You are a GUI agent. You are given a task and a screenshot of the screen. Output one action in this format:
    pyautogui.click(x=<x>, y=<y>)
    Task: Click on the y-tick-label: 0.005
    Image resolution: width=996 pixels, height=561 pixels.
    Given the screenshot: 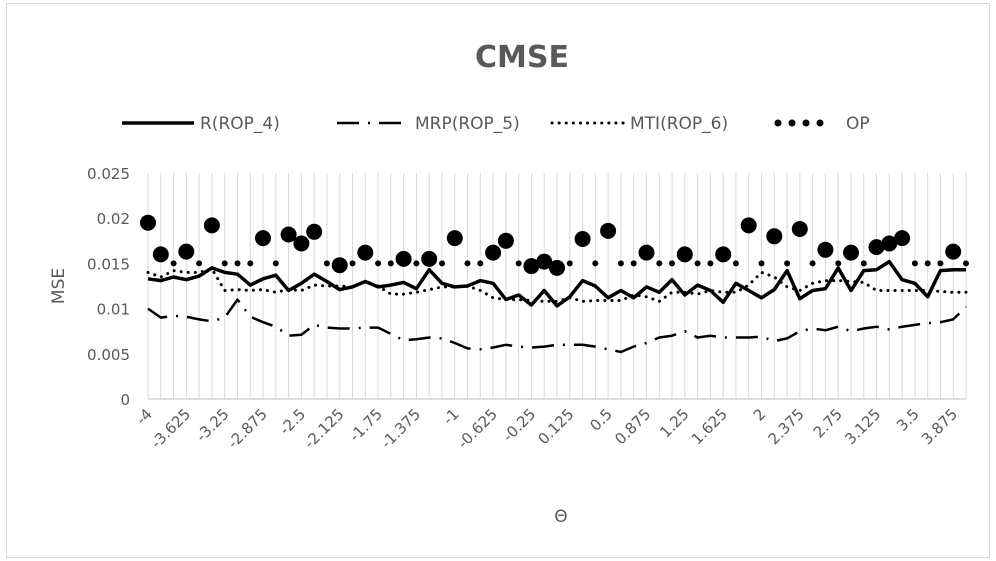 What is the action you would take?
    pyautogui.click(x=108, y=355)
    